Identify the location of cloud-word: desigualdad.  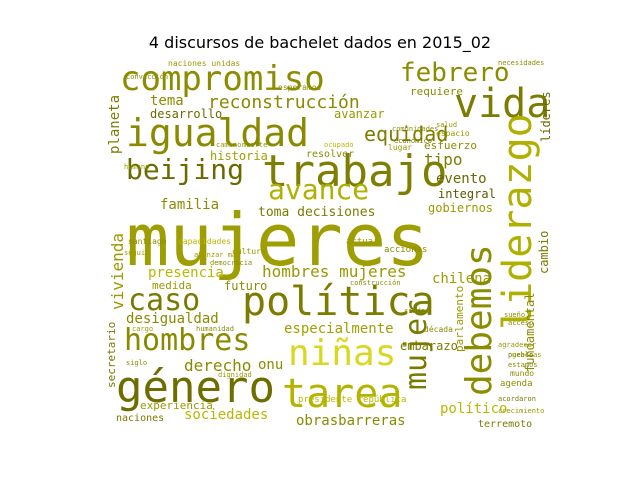
(172, 319).